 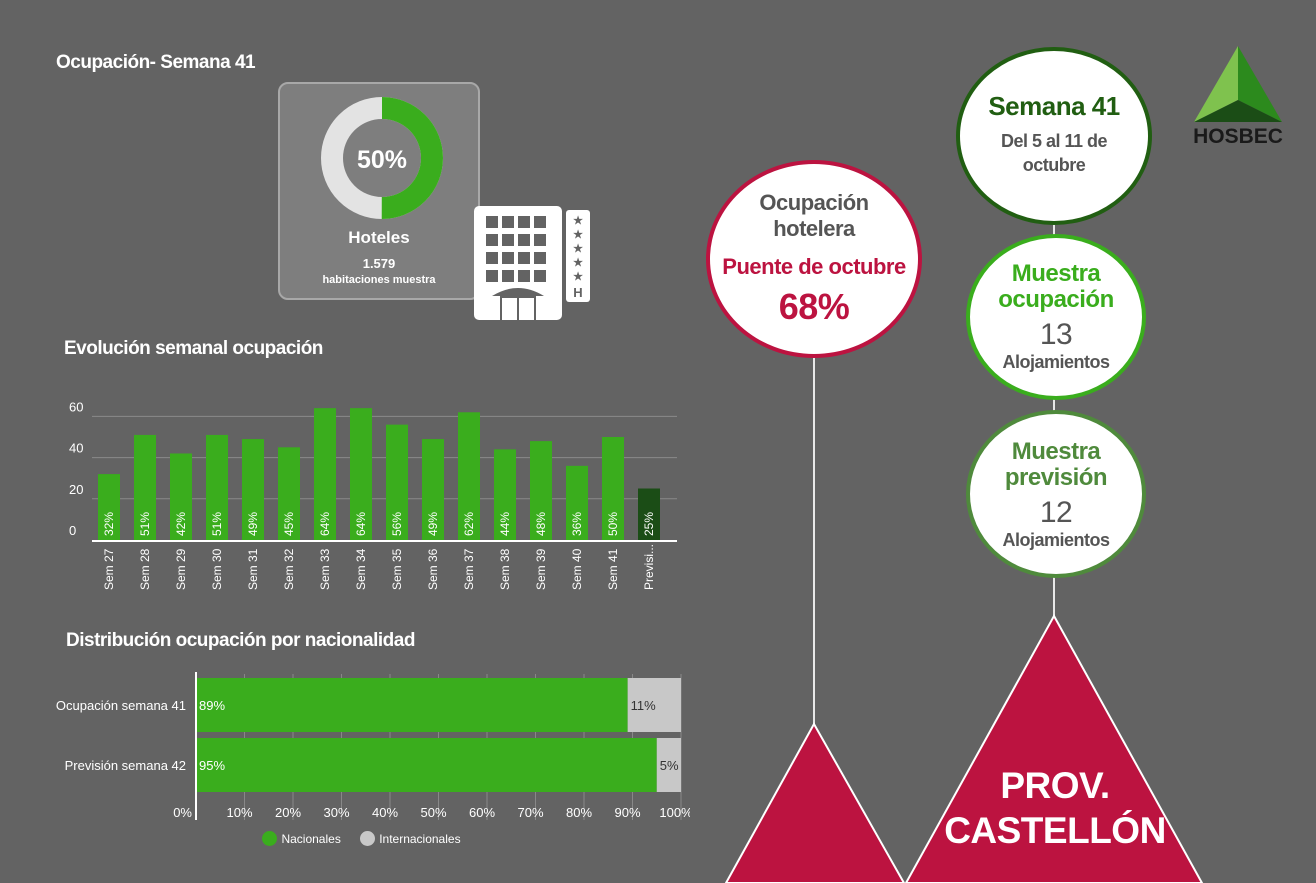 What do you see at coordinates (379, 263) in the screenshot?
I see `hotel-card-rooms: 1.579` at bounding box center [379, 263].